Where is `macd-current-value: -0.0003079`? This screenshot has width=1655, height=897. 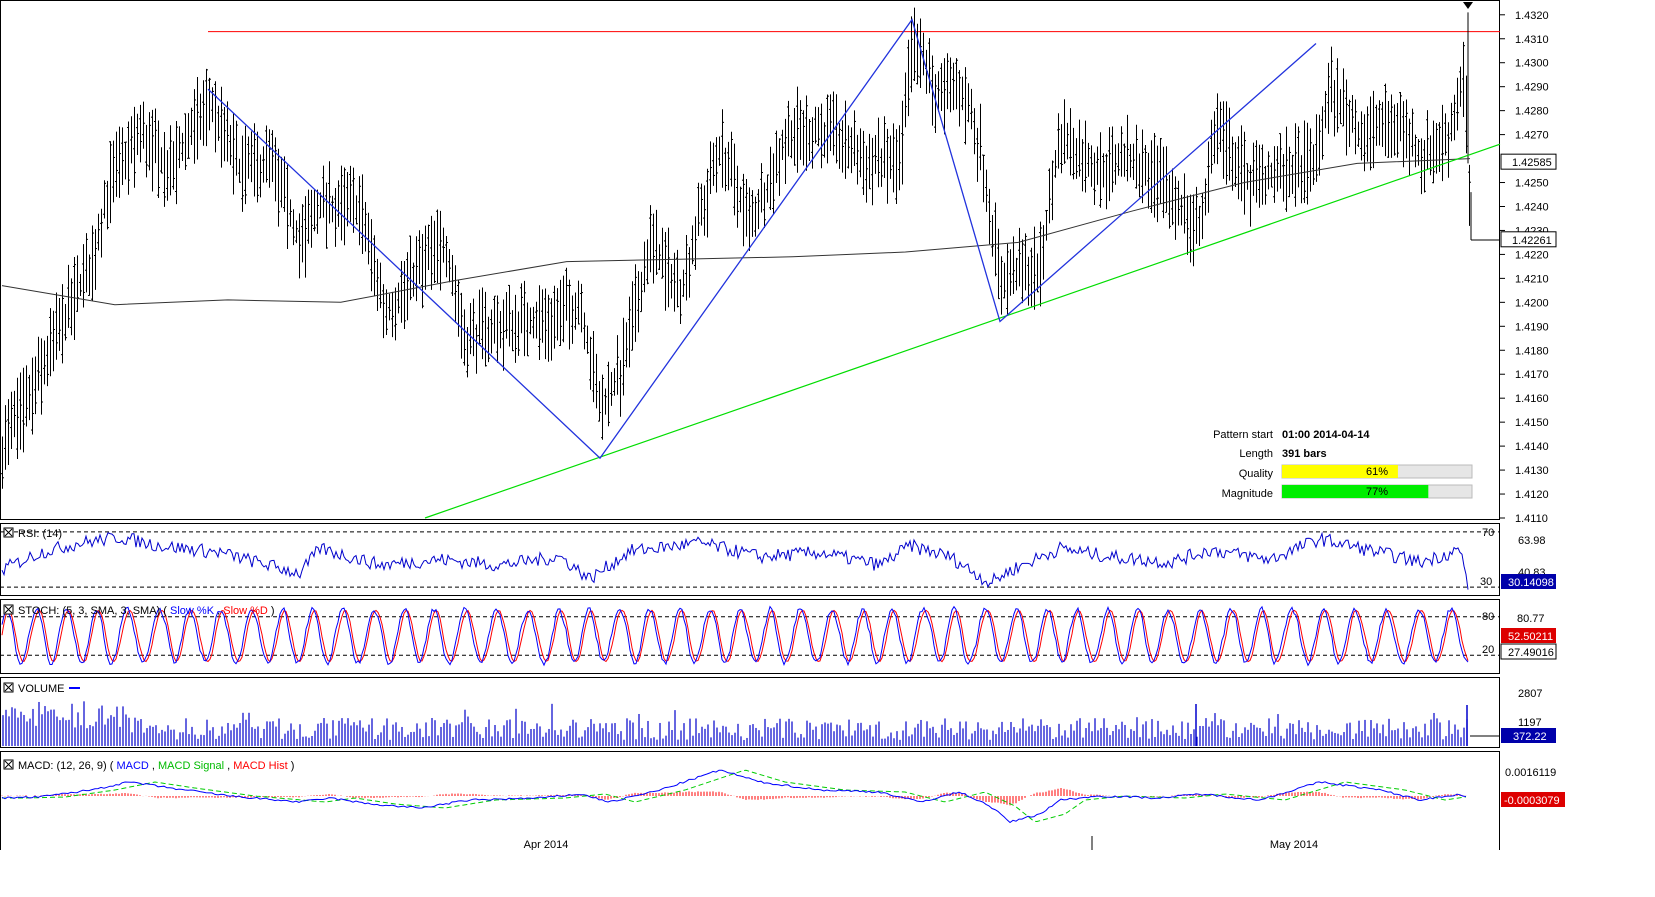
macd-current-value: -0.0003079 is located at coordinates (1532, 801).